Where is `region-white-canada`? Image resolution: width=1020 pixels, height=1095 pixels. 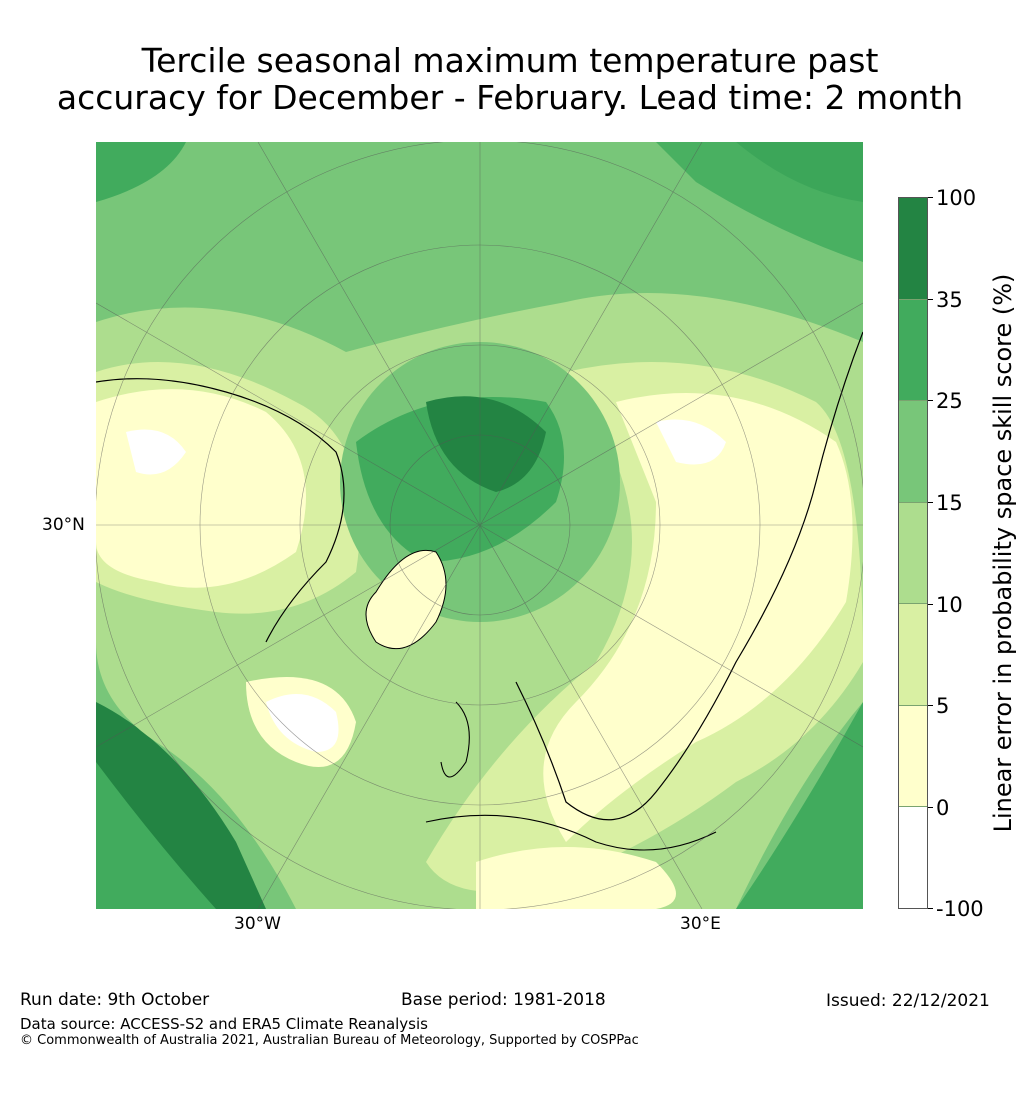
region-white-canada is located at coordinates (156, 452).